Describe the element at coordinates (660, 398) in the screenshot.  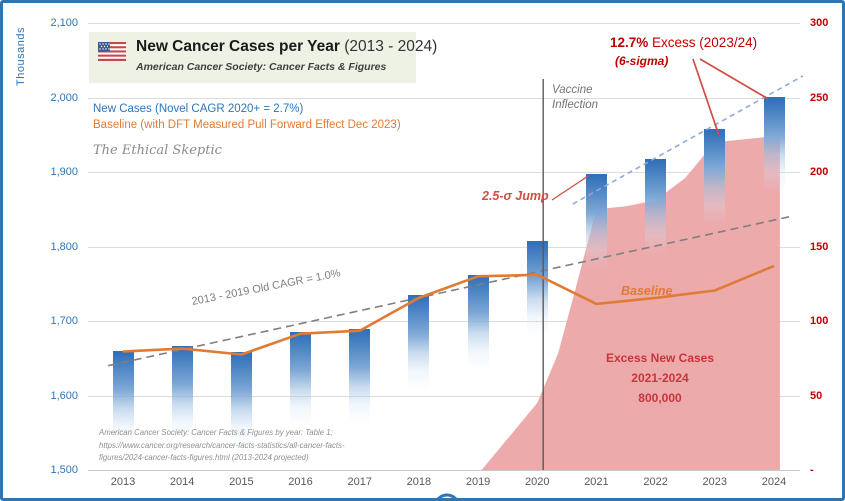
I see `excess-total-line3: 800,000` at that location.